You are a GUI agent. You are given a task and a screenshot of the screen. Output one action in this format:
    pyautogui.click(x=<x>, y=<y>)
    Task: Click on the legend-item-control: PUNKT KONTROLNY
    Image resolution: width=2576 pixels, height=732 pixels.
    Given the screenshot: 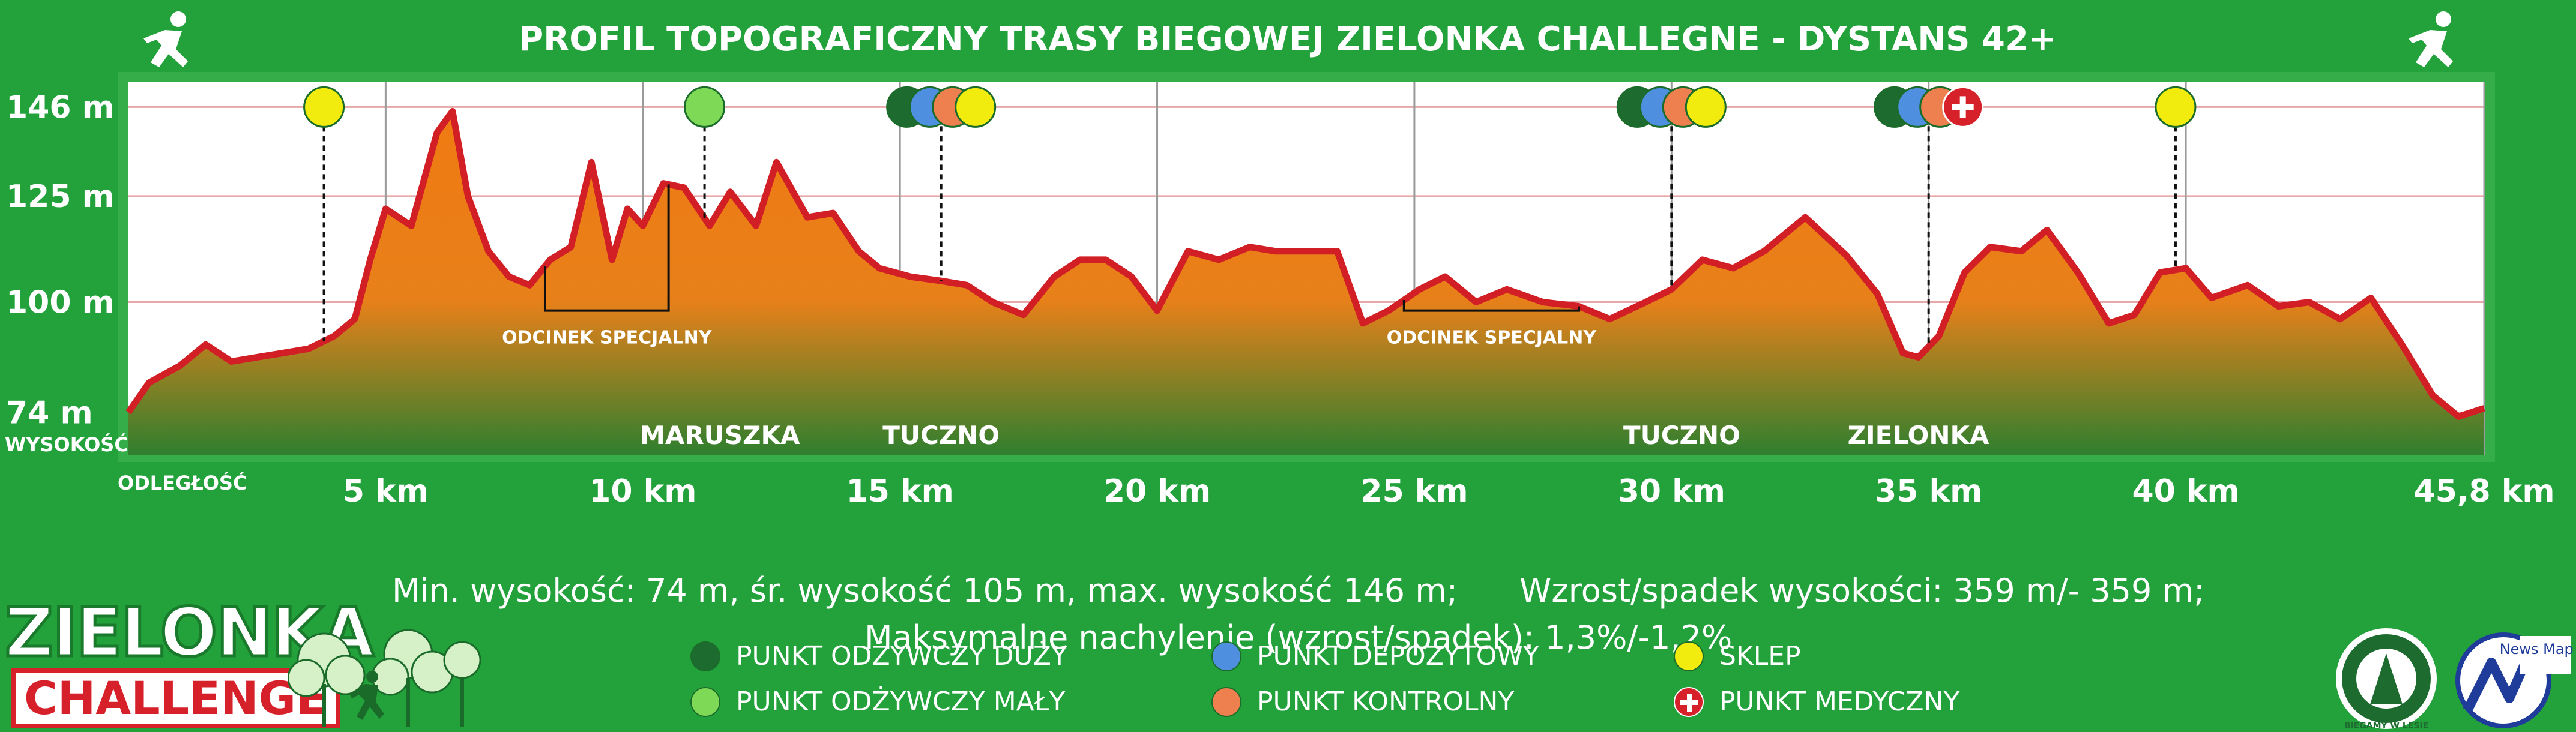 What is the action you would take?
    pyautogui.click(x=1362, y=701)
    